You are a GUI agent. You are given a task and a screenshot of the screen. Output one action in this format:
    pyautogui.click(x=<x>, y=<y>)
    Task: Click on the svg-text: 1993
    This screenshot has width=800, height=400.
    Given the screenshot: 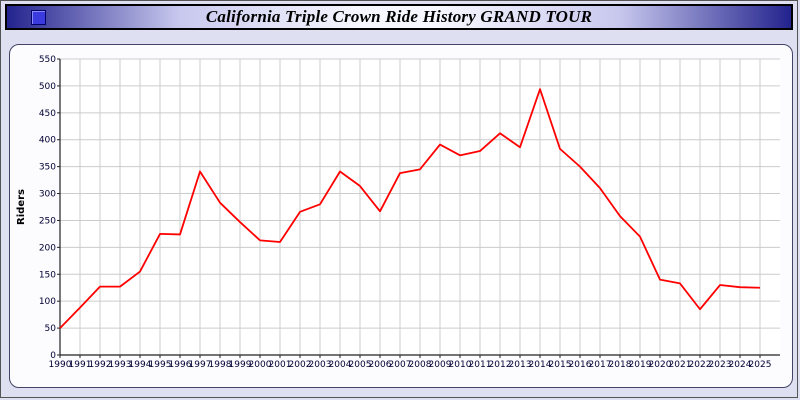 What is the action you would take?
    pyautogui.click(x=120, y=365)
    